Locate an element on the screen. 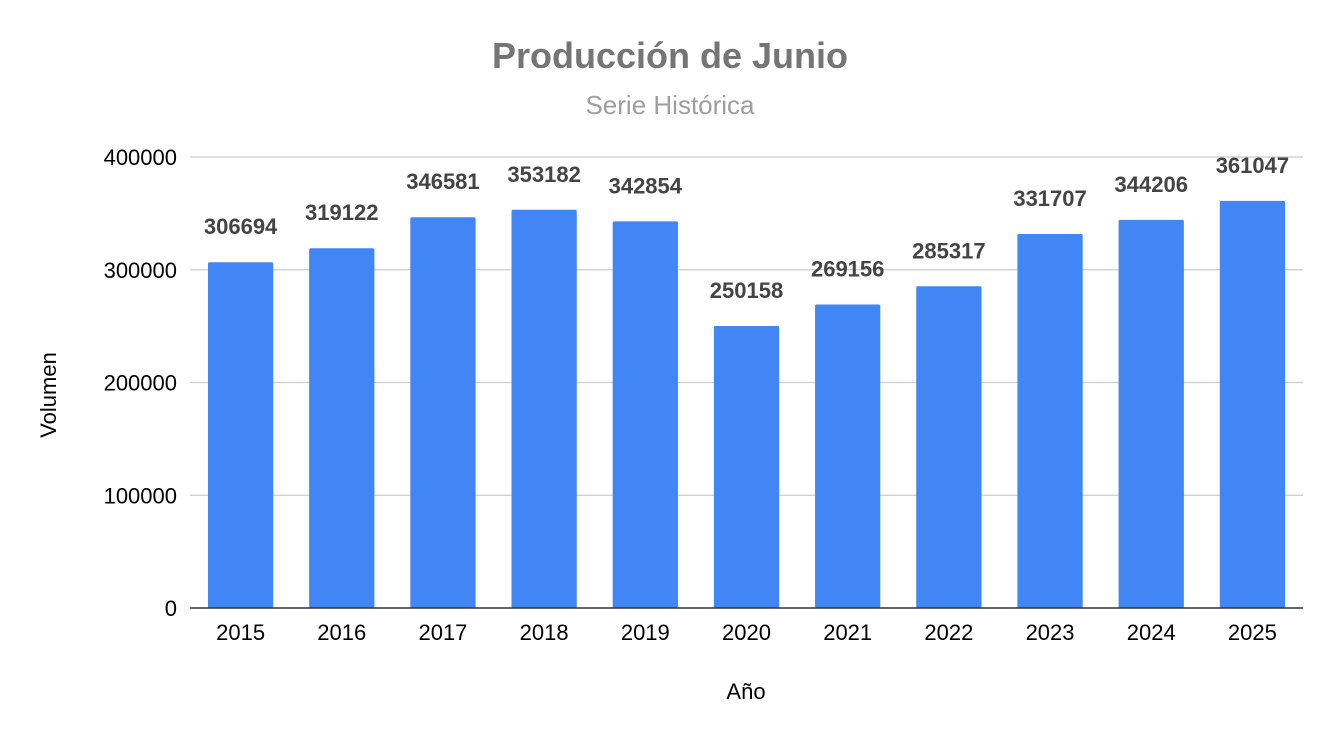 The width and height of the screenshot is (1340, 742). chart-subtitle: Serie Histórica is located at coordinates (670, 105).